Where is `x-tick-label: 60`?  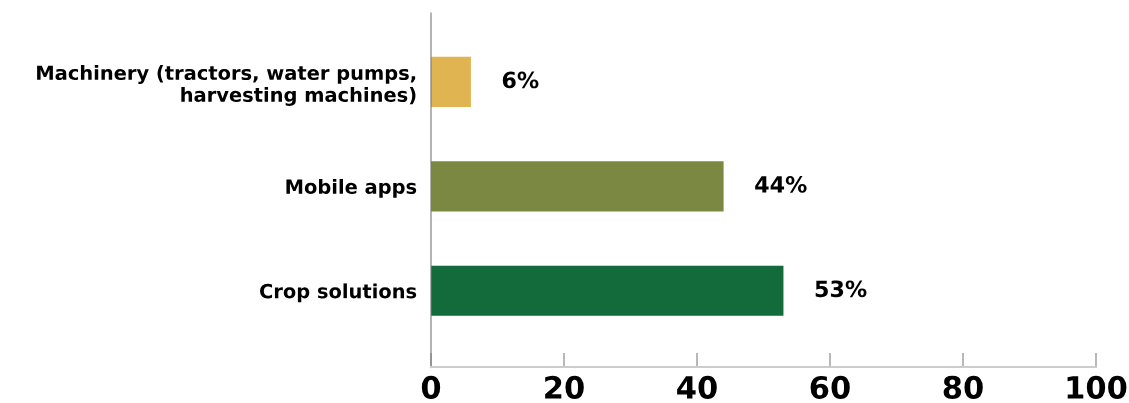 x-tick-label: 60 is located at coordinates (830, 387).